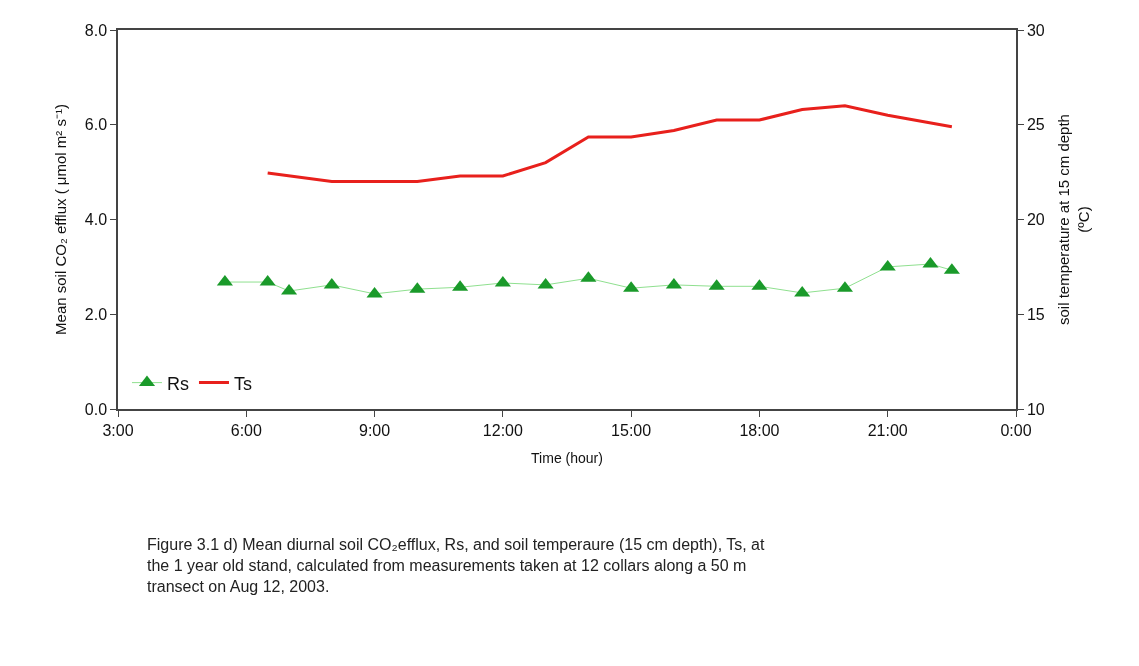 The width and height of the screenshot is (1139, 666). Describe the element at coordinates (242, 383) in the screenshot. I see `legend-label: Ts` at that location.